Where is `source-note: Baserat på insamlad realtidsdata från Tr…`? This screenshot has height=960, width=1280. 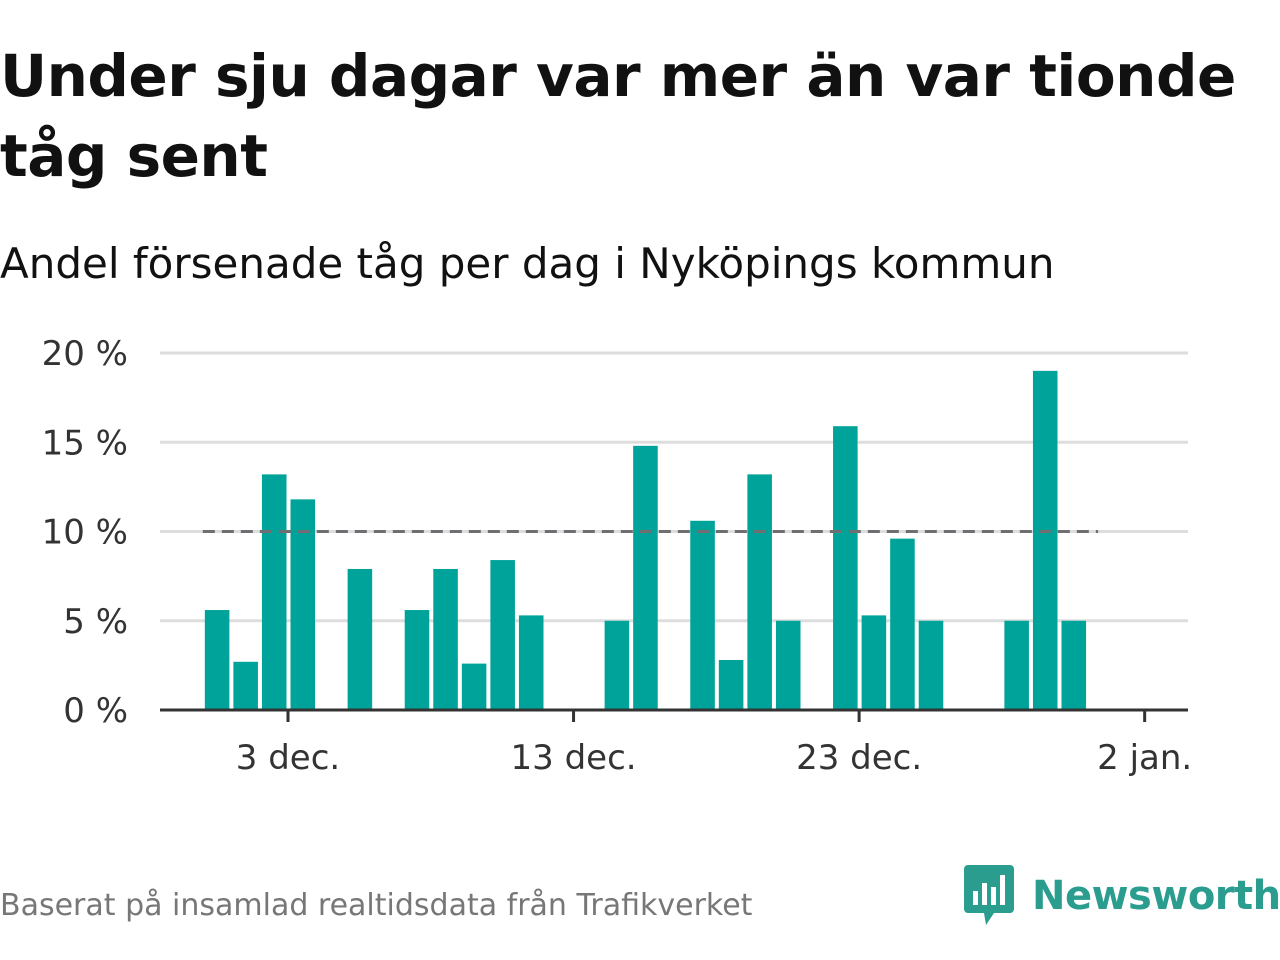 source-note: Baserat på insamlad realtidsdata från Tr… is located at coordinates (376, 905).